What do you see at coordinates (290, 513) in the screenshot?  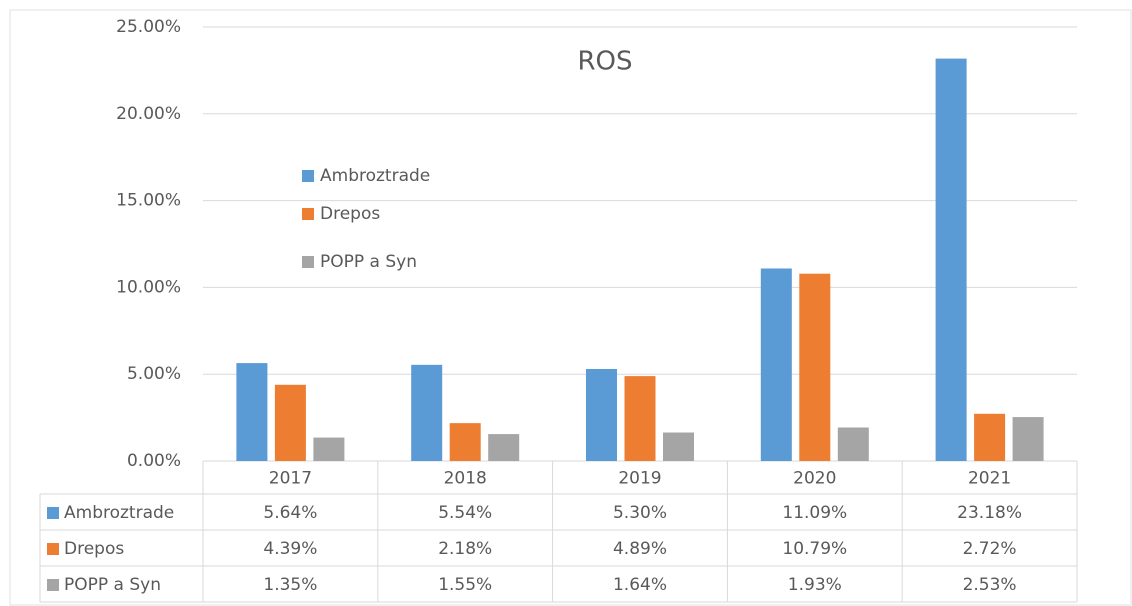 I see `table-value: 5.64%` at bounding box center [290, 513].